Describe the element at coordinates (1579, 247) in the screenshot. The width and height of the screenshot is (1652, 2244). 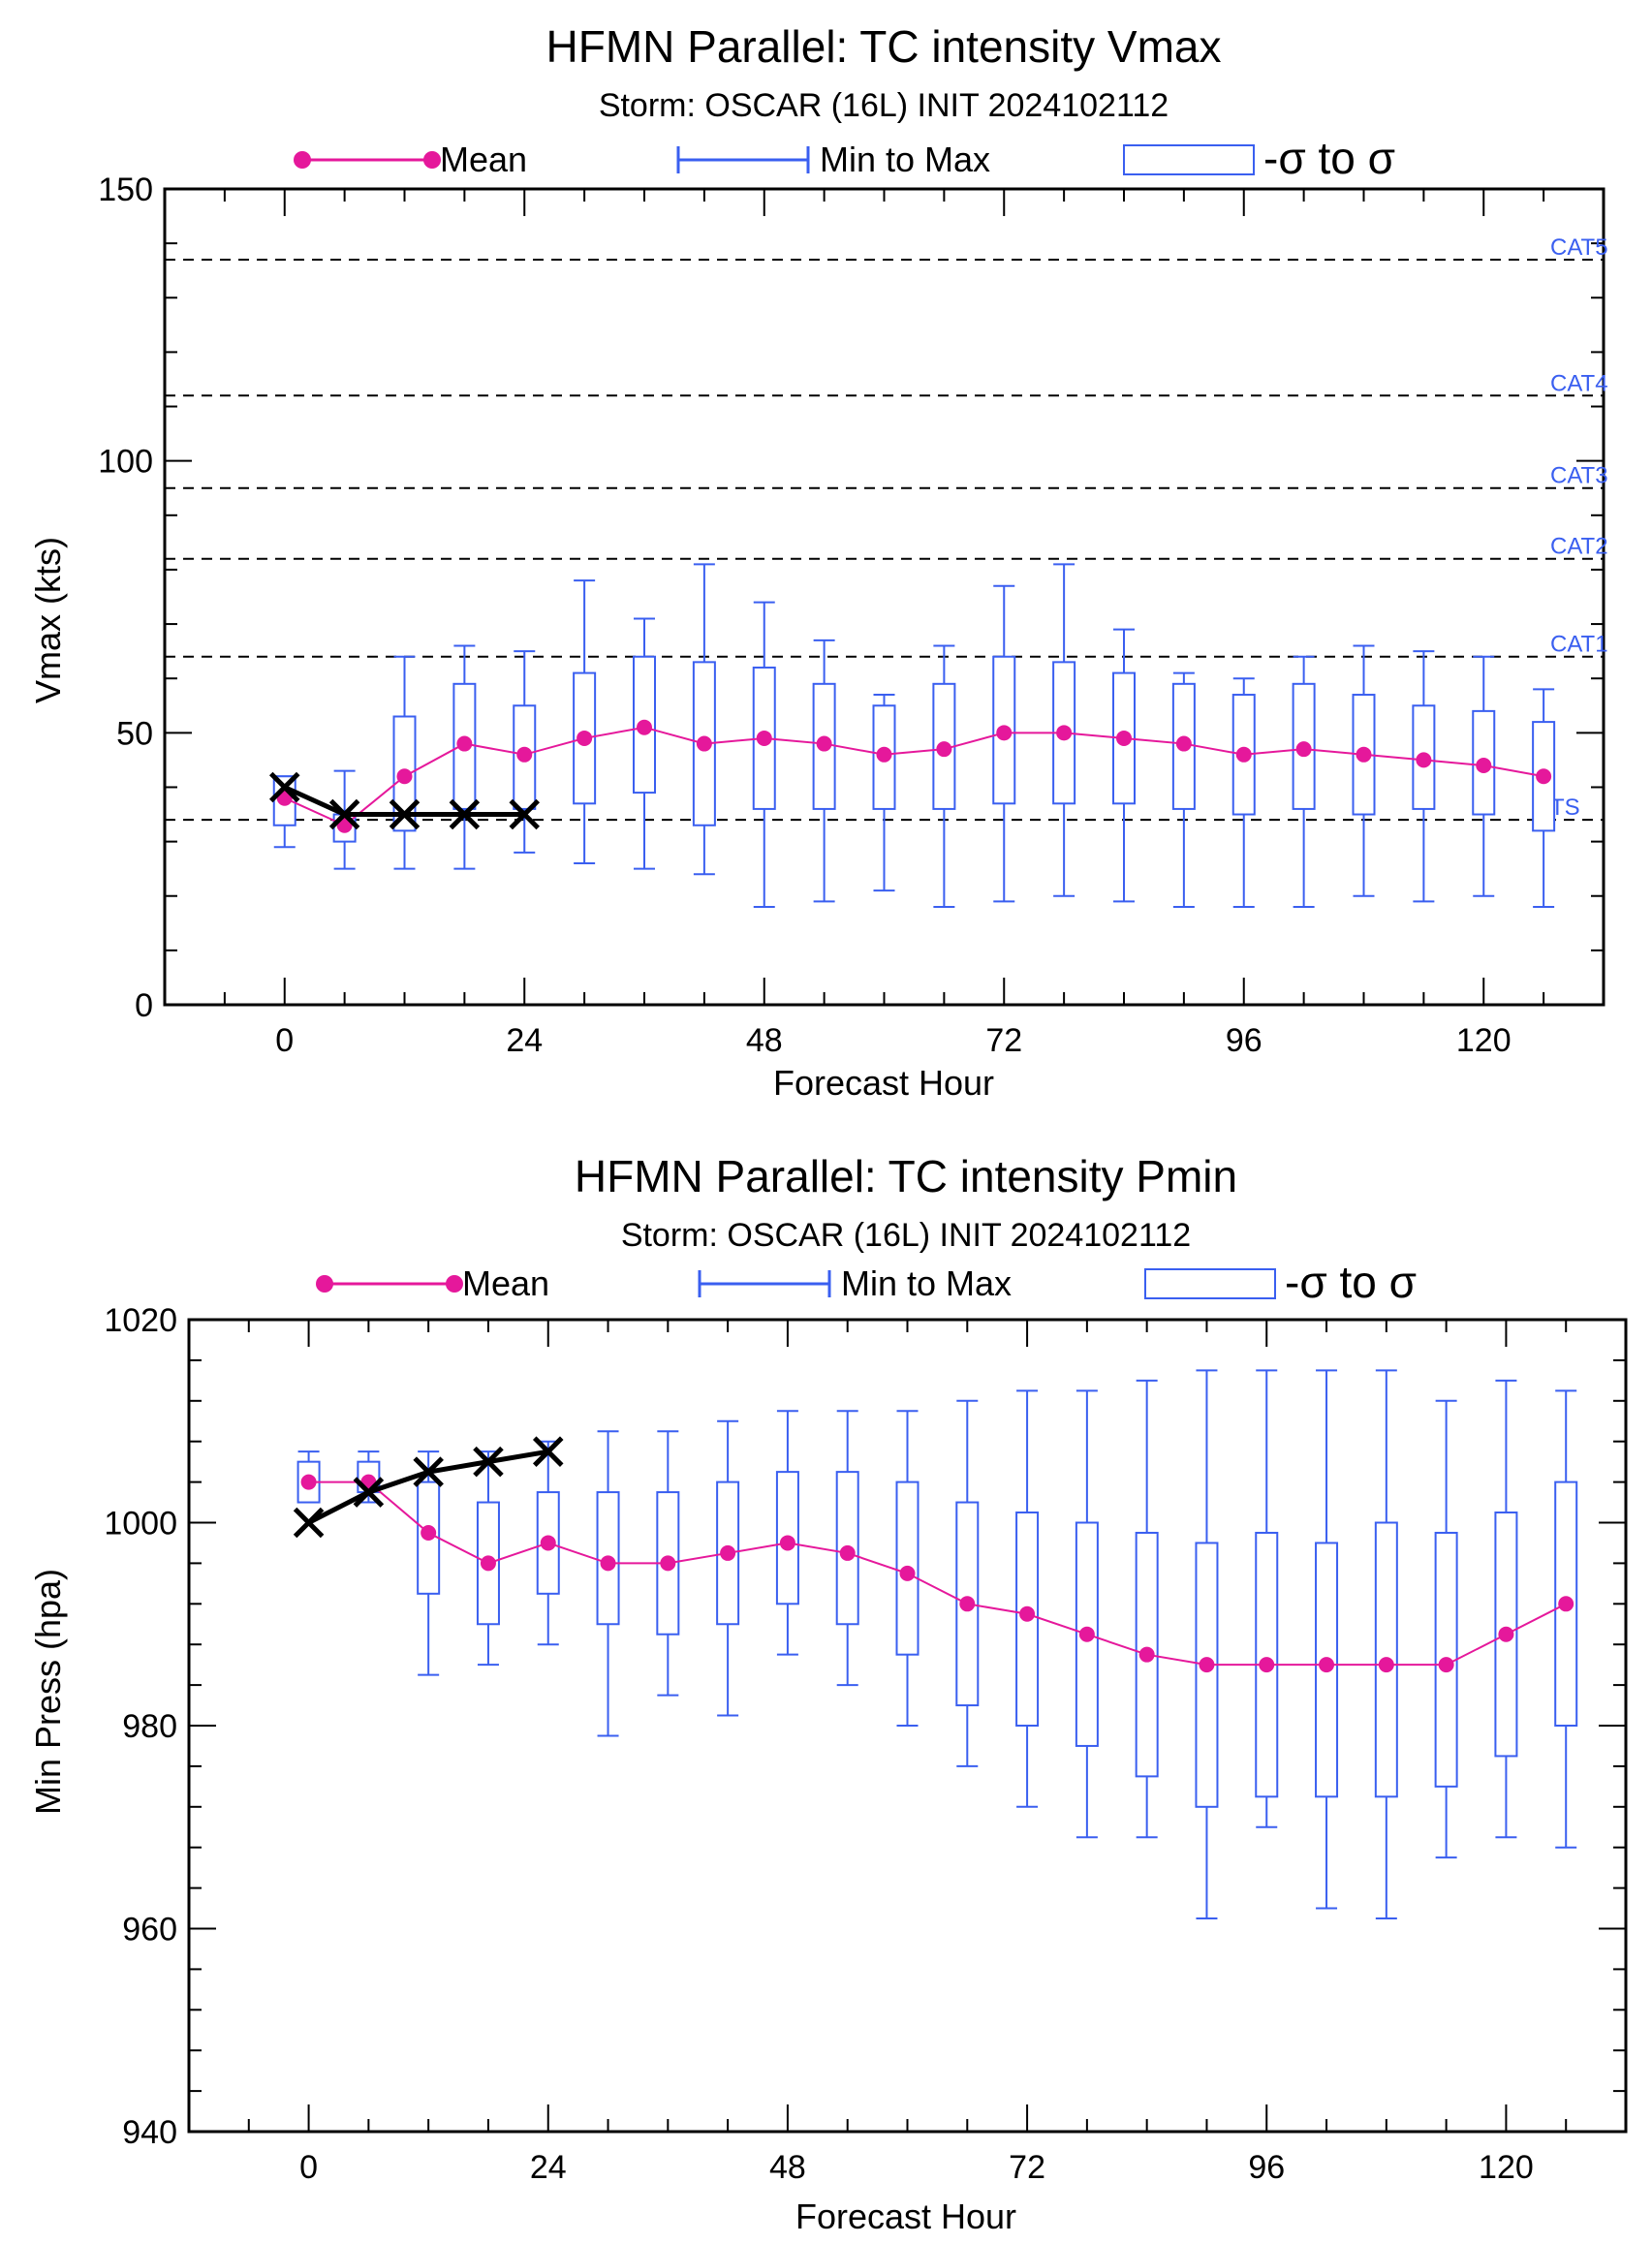
I see `reference-label: CAT5` at that location.